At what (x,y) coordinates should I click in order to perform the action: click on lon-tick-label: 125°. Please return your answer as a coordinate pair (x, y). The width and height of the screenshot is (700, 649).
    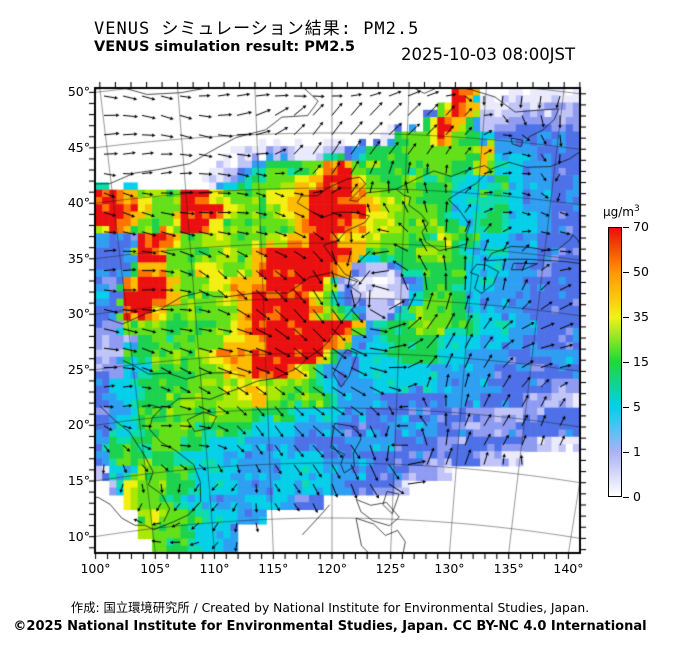
    Looking at the image, I should click on (390, 568).